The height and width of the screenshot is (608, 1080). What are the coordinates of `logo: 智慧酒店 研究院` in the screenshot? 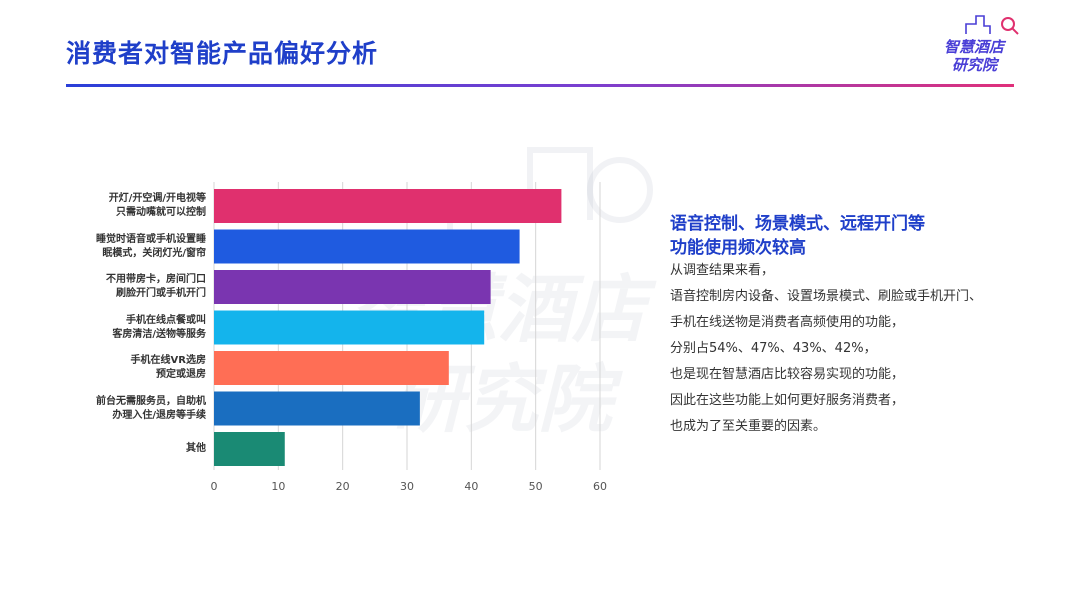 It's located at (981, 46).